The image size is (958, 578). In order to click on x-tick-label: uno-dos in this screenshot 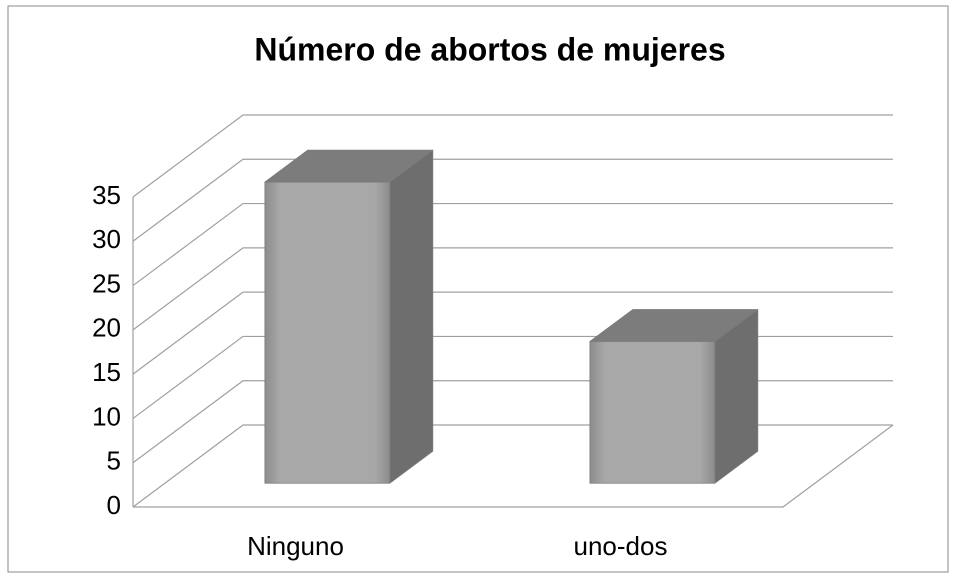, I will do `click(621, 546)`.